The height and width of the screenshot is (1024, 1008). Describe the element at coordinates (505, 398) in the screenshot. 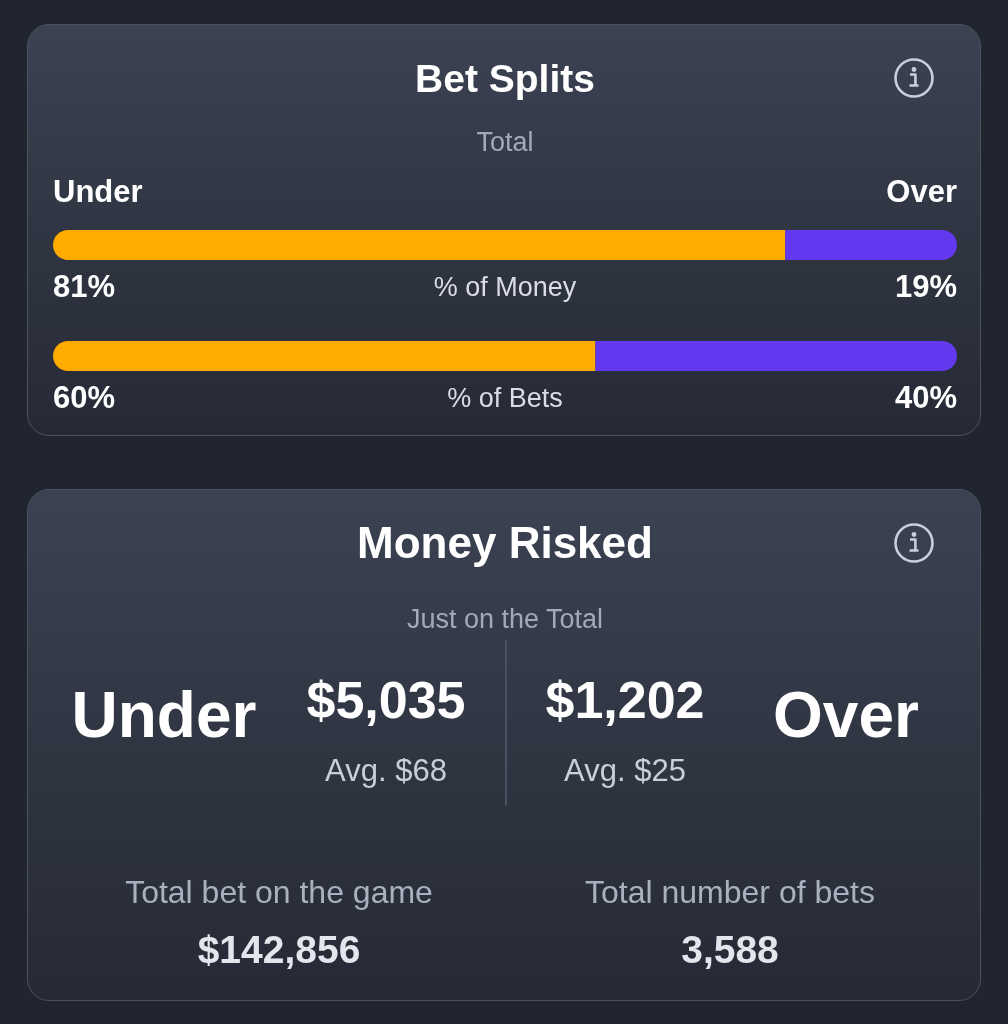

I see `y-tick-label: % of Bets` at that location.